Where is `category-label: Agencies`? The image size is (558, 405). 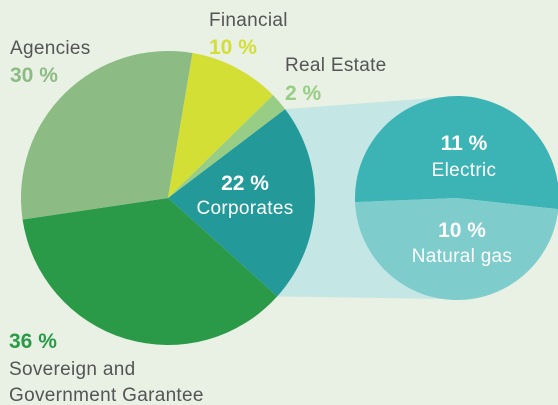 category-label: Agencies is located at coordinates (50, 48).